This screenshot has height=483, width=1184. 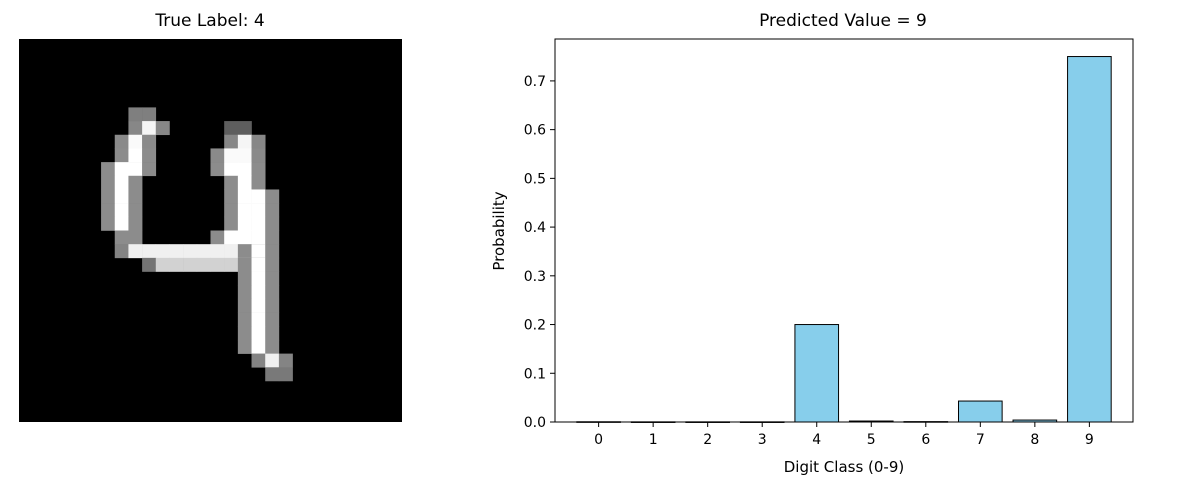 I want to click on x-tick-label: 6, so click(x=925, y=440).